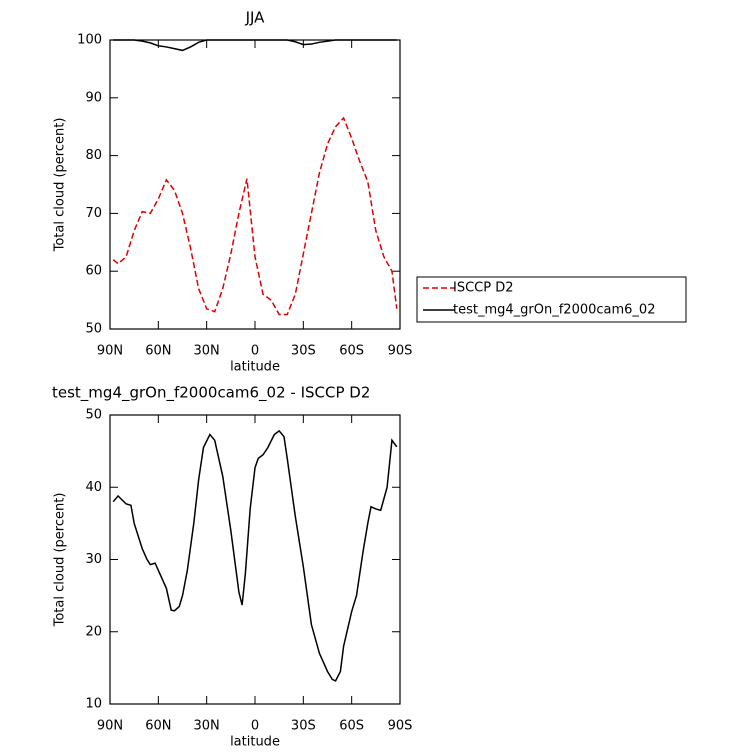 The image size is (732, 756). What do you see at coordinates (211, 393) in the screenshot?
I see `chart-title: test_mg4_grOn_f2000cam6_02 - ISCCP D2` at bounding box center [211, 393].